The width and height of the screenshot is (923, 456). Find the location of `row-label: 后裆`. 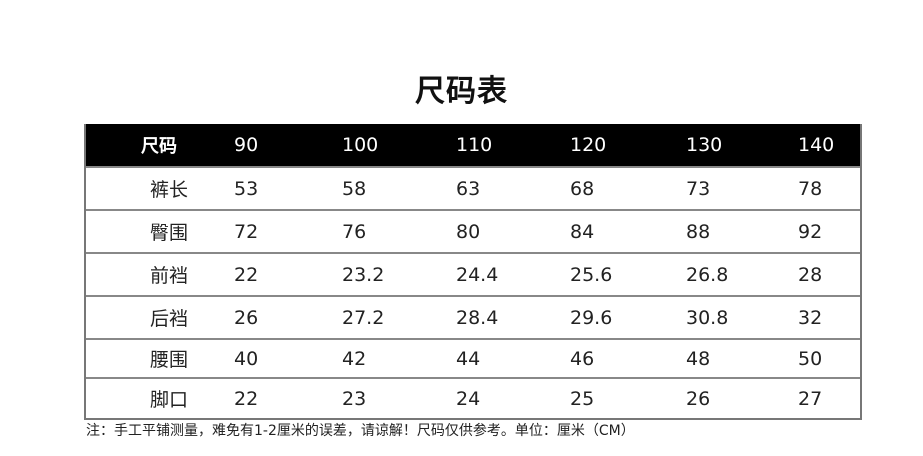

row-label: 后裆 is located at coordinates (168, 319).